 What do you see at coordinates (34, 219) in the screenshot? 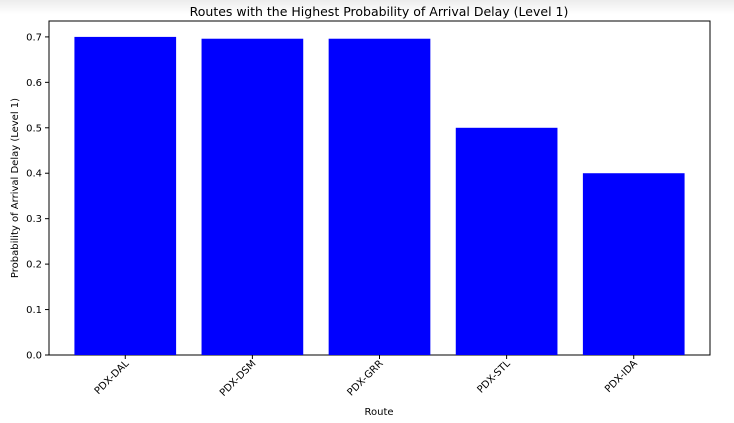
I see `y-tick-label: 0.3` at bounding box center [34, 219].